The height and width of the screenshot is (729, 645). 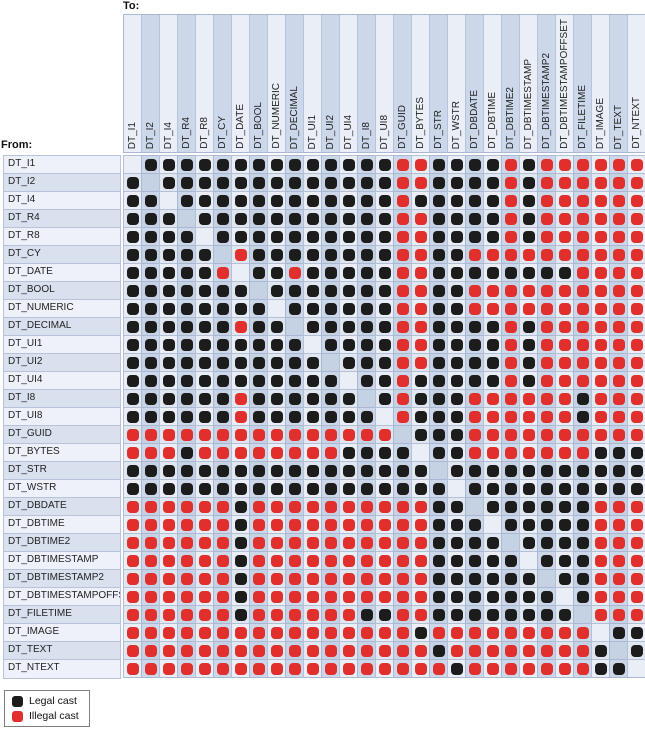 I want to click on matrix-cell-dt_decimal-to-dt_guid, so click(x=402, y=326).